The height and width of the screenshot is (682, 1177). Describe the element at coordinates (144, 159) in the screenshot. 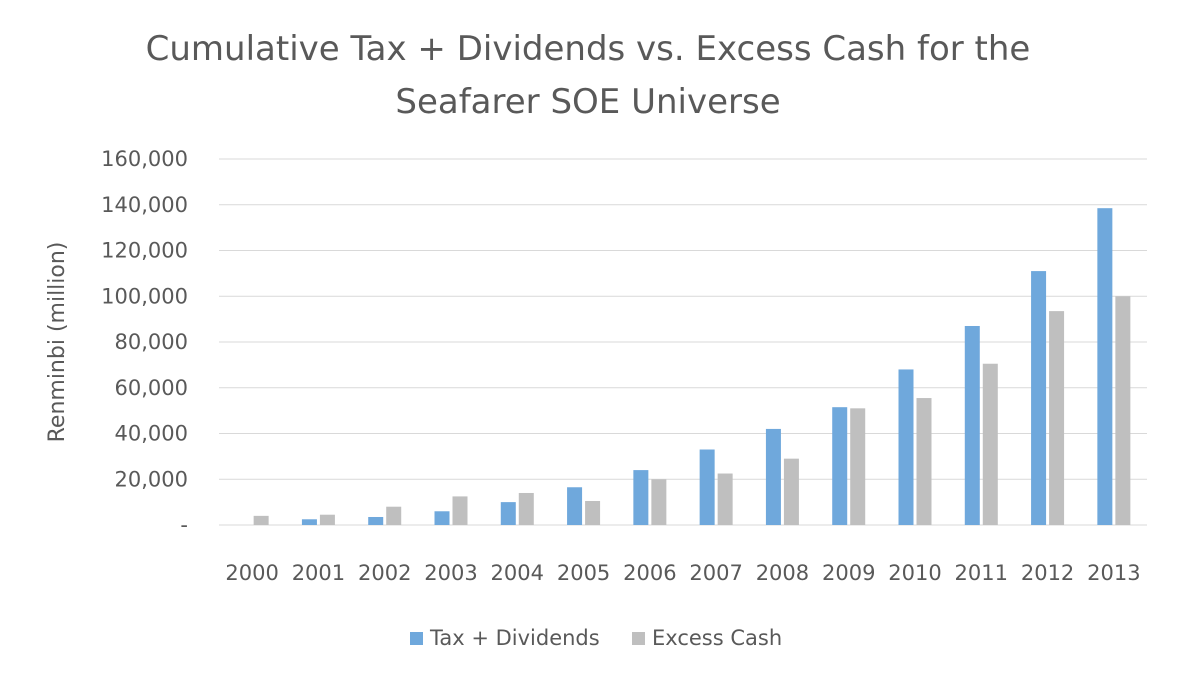

I see `y-tick-label: 160,000` at that location.